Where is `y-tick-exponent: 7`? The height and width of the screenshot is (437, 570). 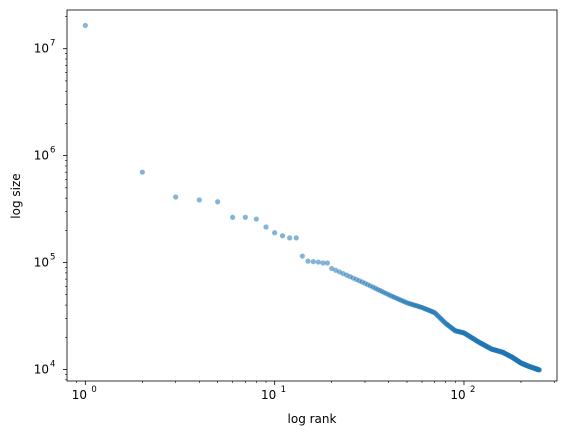
y-tick-exponent: 7 is located at coordinates (52, 44).